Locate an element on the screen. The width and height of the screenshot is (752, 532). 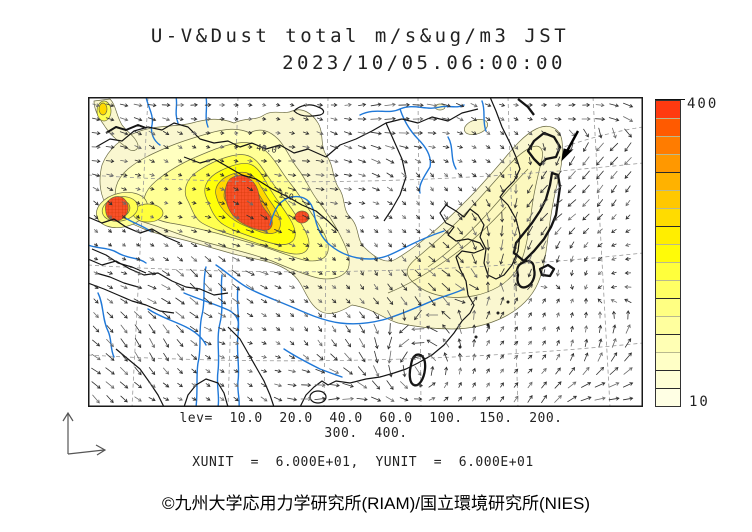
taiwan-outline is located at coordinates (417, 370).